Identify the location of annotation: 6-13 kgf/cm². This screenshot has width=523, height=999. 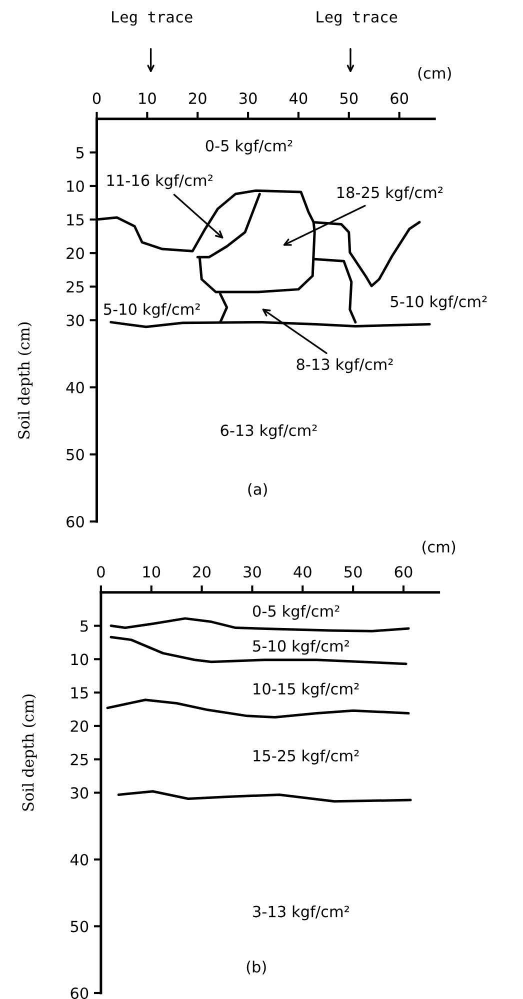
(268, 432).